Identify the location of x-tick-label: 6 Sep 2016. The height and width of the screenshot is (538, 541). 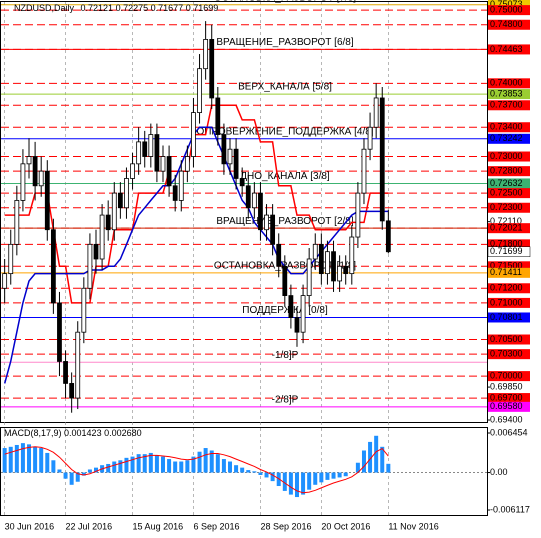
(216, 526).